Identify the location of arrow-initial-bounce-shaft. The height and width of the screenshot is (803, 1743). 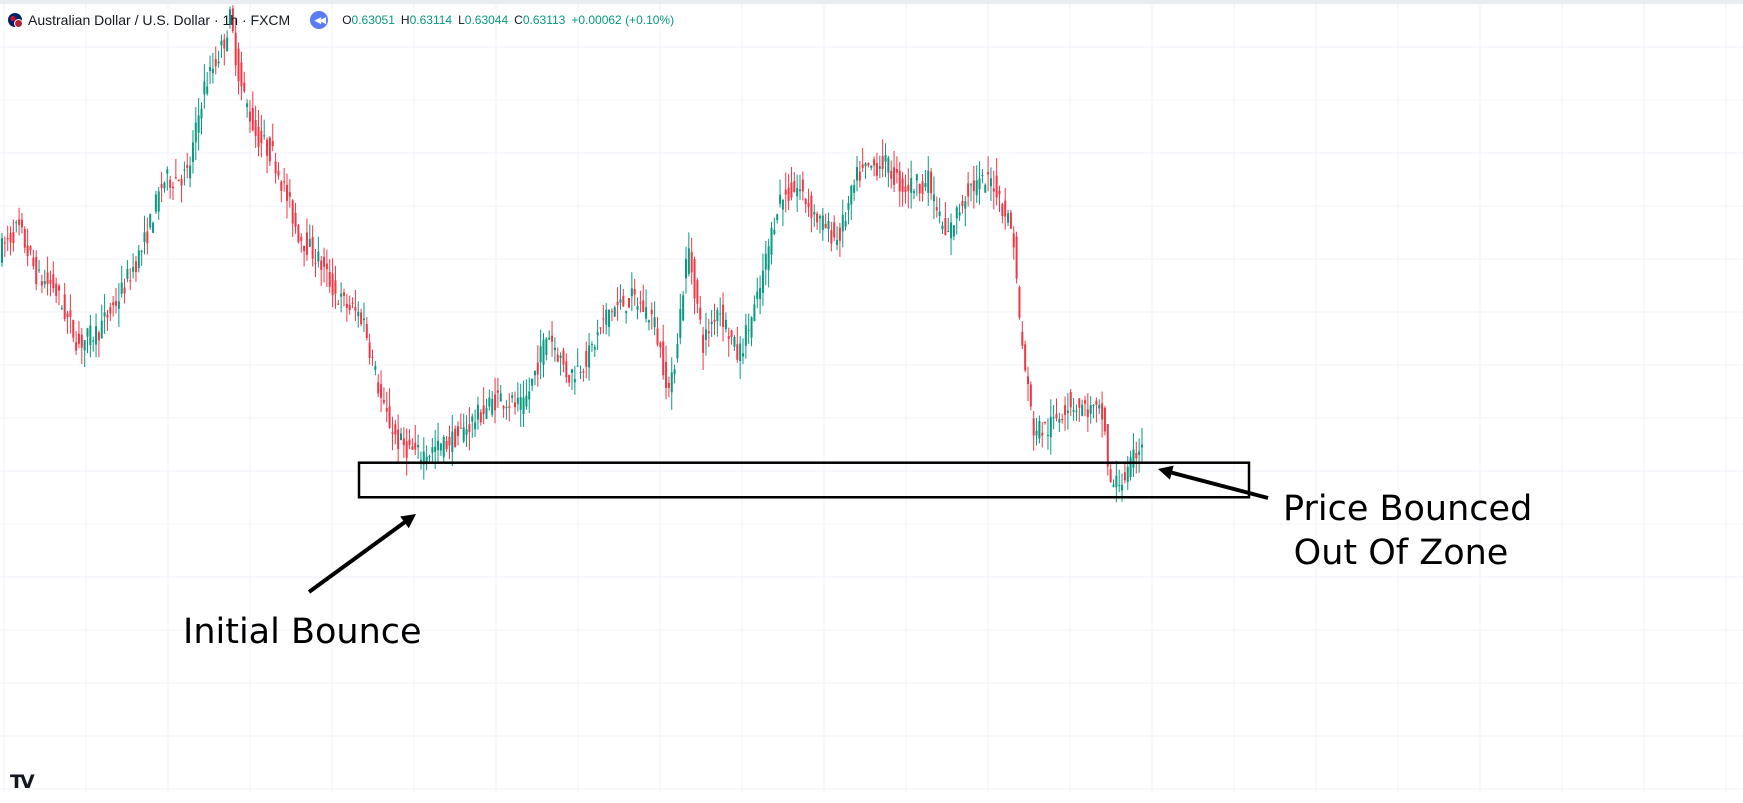
(357, 556).